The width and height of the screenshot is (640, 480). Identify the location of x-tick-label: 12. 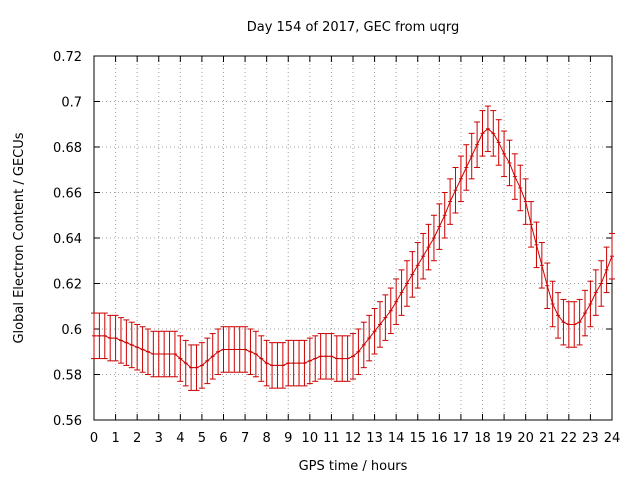
(353, 438).